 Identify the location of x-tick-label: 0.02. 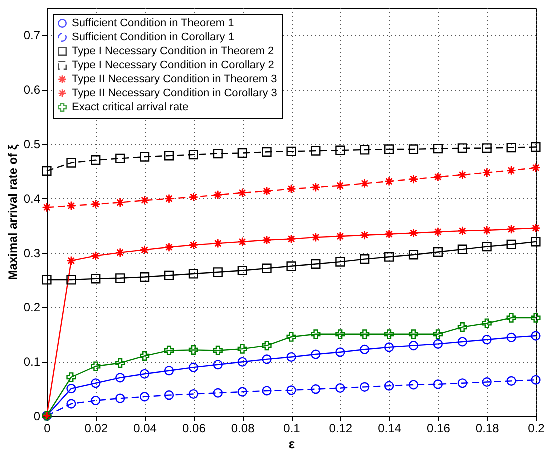
(96, 429).